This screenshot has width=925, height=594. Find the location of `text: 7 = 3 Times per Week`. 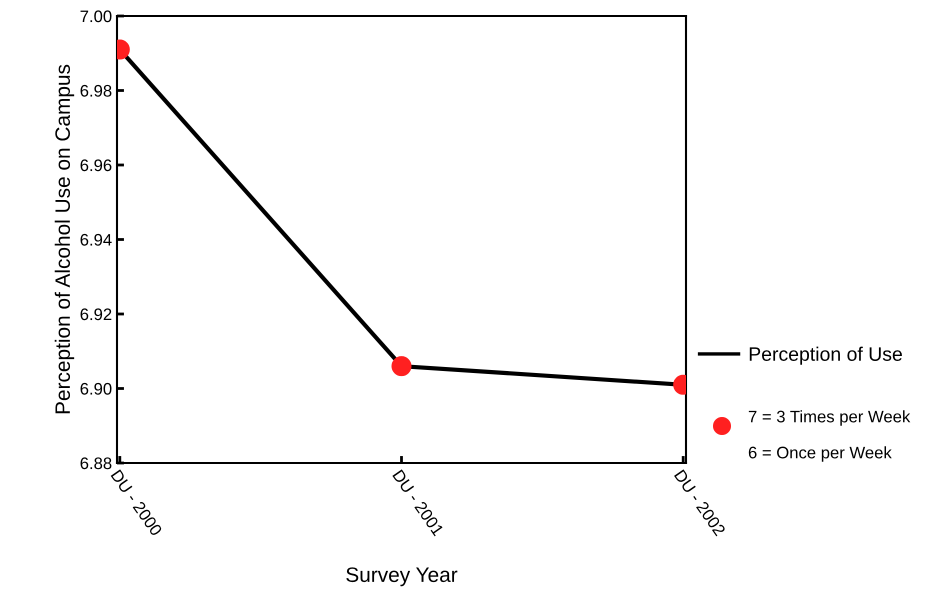

text: 7 = 3 Times per Week is located at coordinates (829, 418).